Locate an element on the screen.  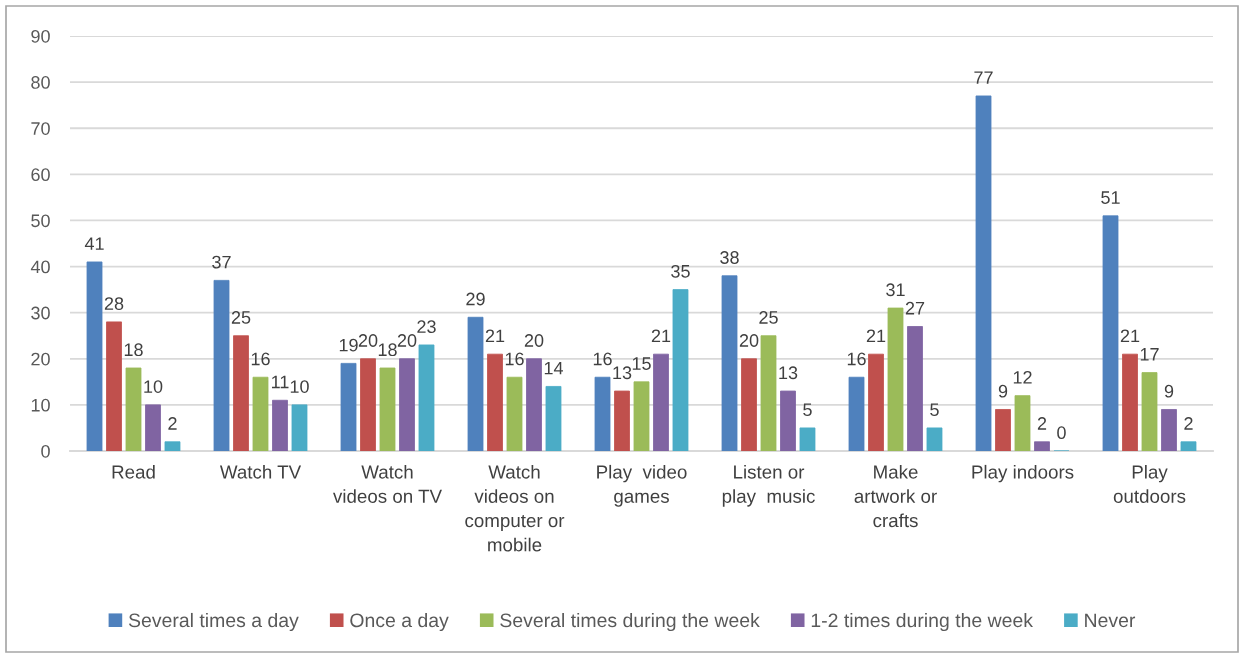
x-tick-label: Read is located at coordinates (133, 471).